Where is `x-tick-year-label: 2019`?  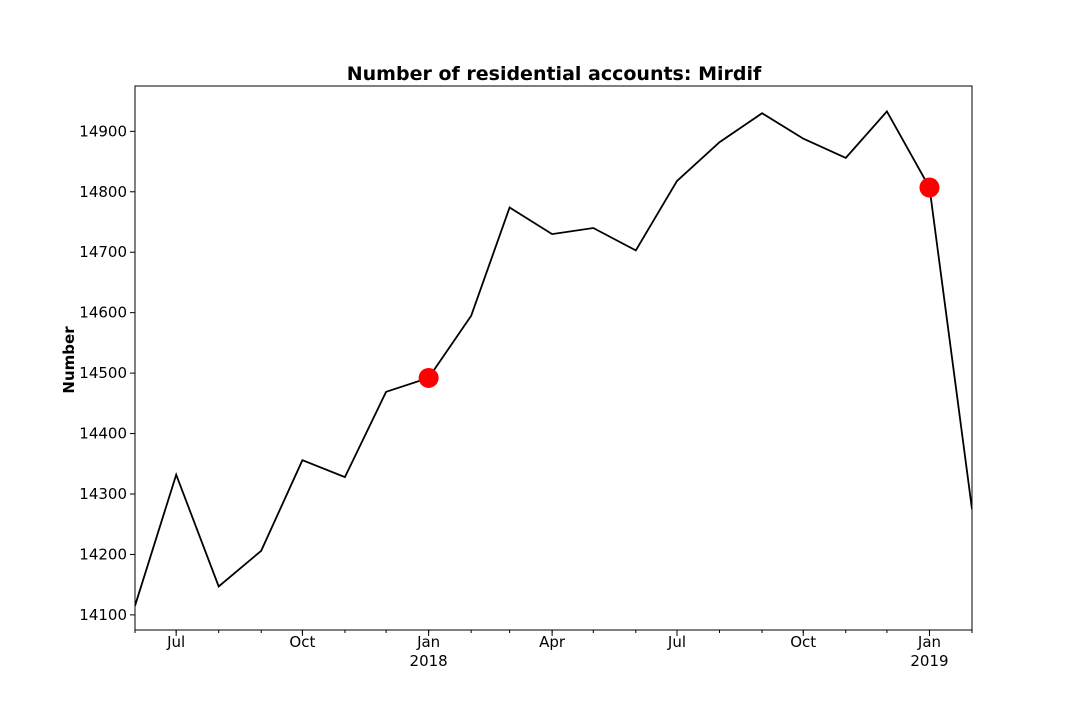
x-tick-year-label: 2019 is located at coordinates (929, 661).